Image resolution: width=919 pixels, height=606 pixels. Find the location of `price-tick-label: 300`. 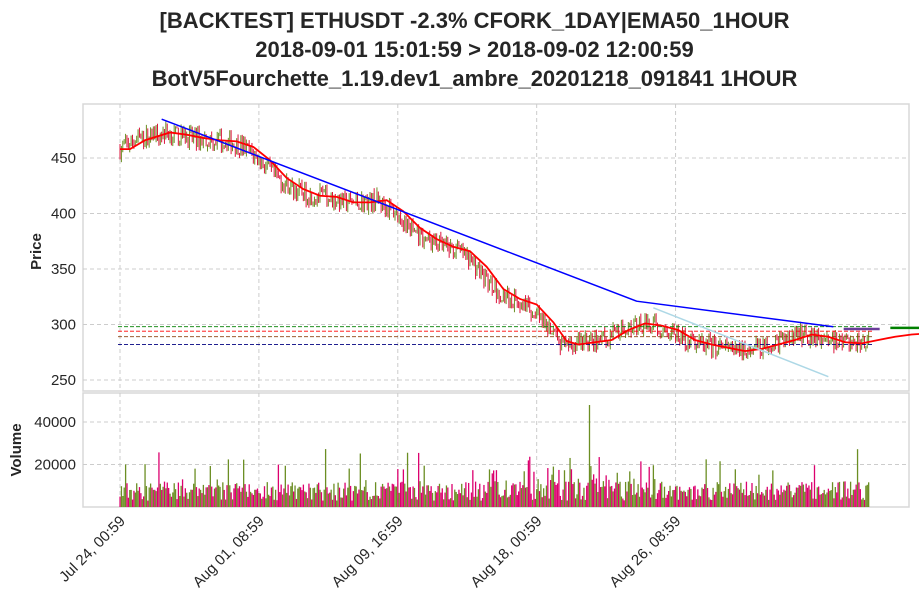

price-tick-label: 300 is located at coordinates (63, 325).